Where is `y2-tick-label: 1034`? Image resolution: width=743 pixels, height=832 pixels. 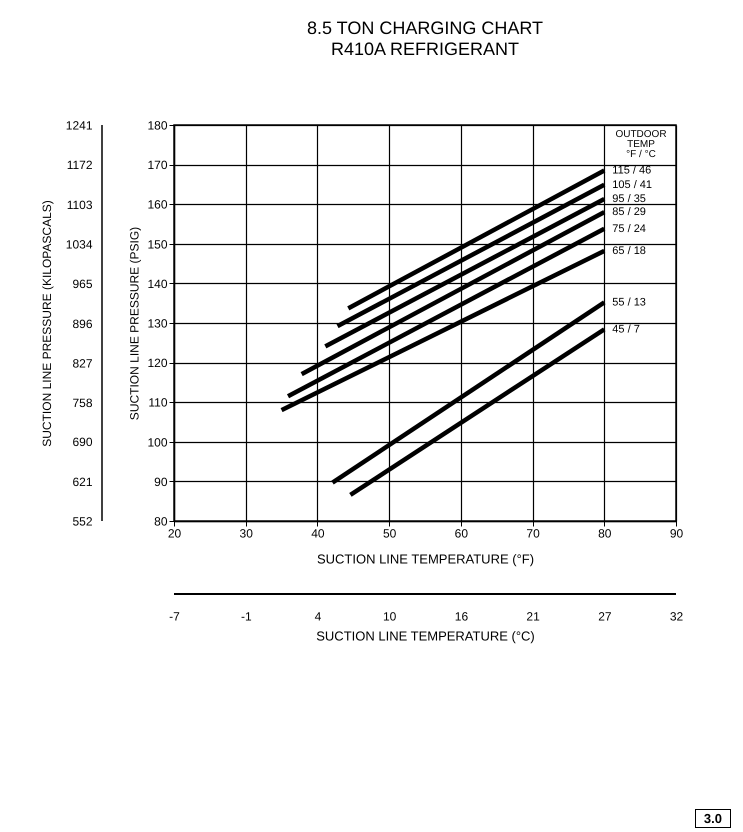
y2-tick-label: 1034 is located at coordinates (79, 244).